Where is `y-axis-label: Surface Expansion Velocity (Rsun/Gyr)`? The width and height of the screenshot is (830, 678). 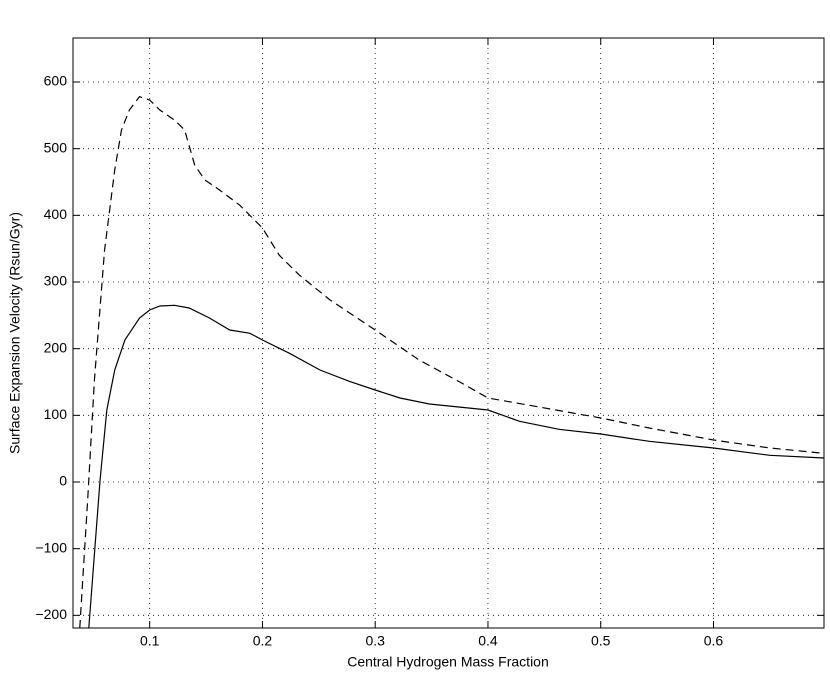
y-axis-label: Surface Expansion Velocity (Rsun/Gyr) is located at coordinates (15, 333).